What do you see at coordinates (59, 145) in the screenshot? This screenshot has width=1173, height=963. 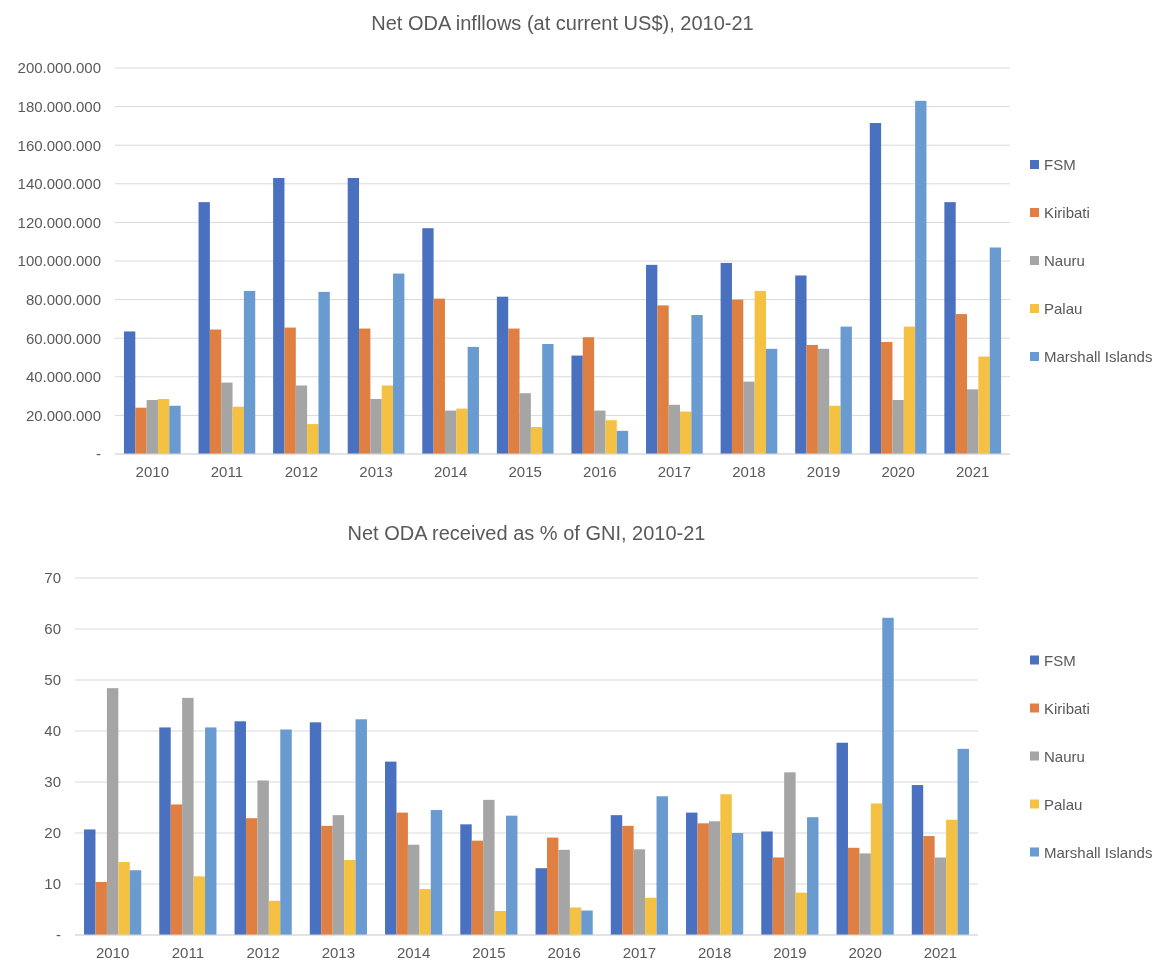 I see `y-tick-label: 160.000.000` at bounding box center [59, 145].